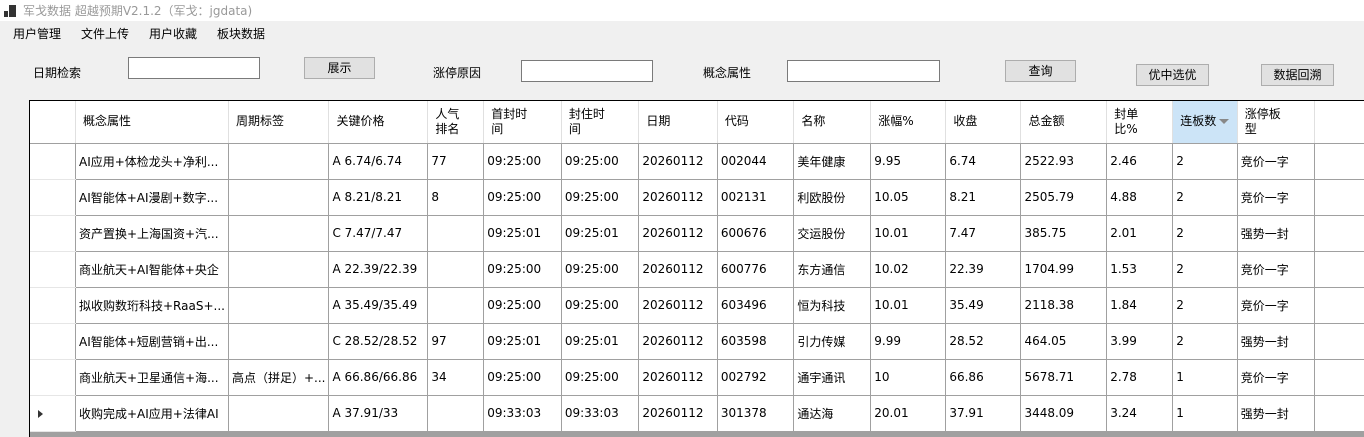 The width and height of the screenshot is (1364, 437). What do you see at coordinates (756, 269) in the screenshot?
I see `table-cell: 600776` at bounding box center [756, 269].